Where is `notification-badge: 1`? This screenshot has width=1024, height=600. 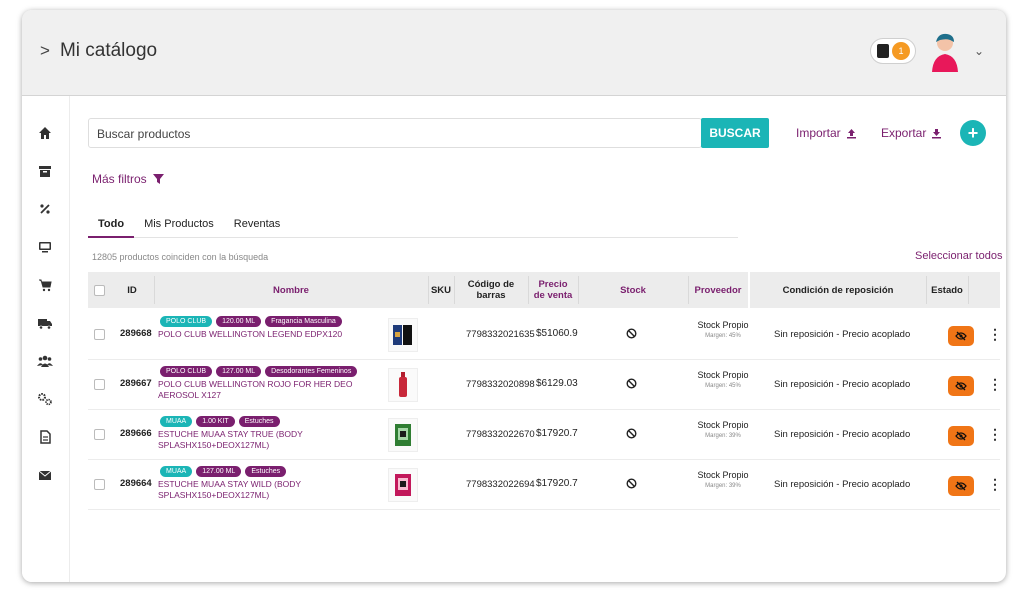 notification-badge: 1 is located at coordinates (901, 51).